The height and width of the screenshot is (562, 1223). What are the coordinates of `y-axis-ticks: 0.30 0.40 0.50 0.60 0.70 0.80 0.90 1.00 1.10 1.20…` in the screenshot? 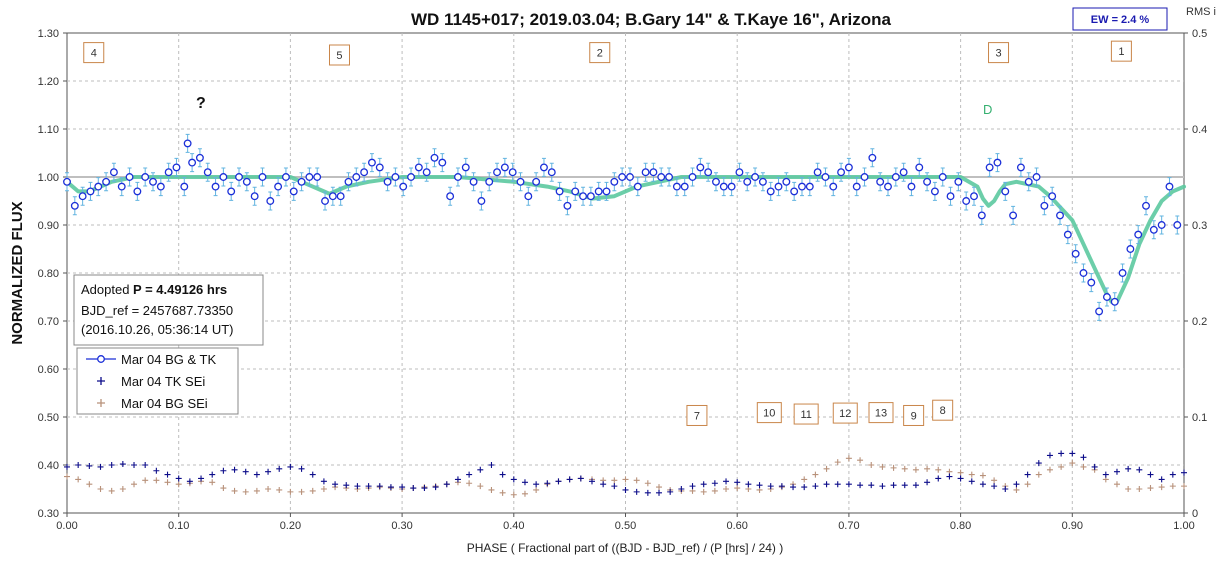 It's located at (52, 274).